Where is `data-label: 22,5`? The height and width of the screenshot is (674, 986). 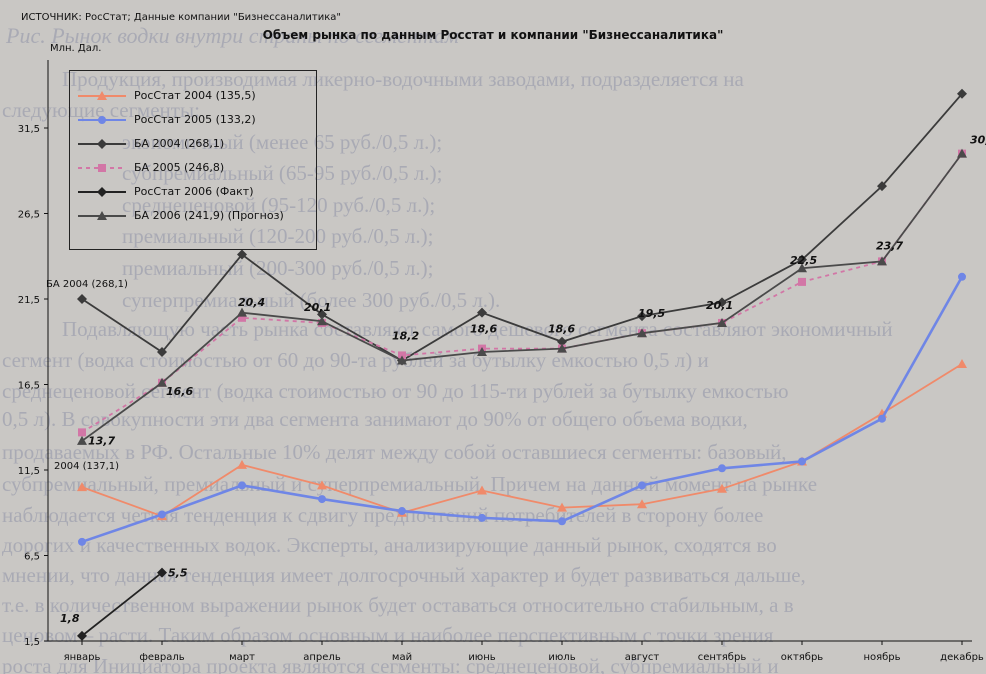 data-label: 22,5 is located at coordinates (803, 260).